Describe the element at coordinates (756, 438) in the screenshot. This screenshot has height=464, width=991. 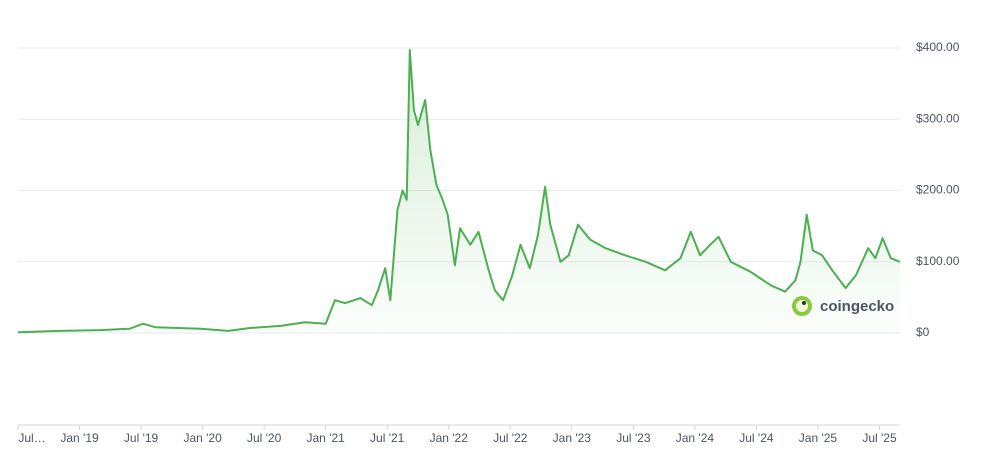
I see `x-tick-label: Jul '24` at that location.